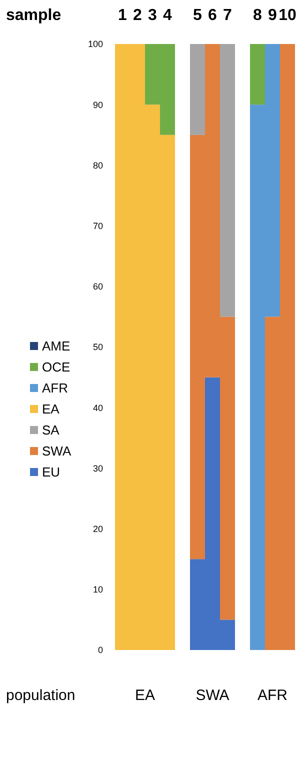  What do you see at coordinates (97, 407) in the screenshot?
I see `y-tick-label: 40` at bounding box center [97, 407].